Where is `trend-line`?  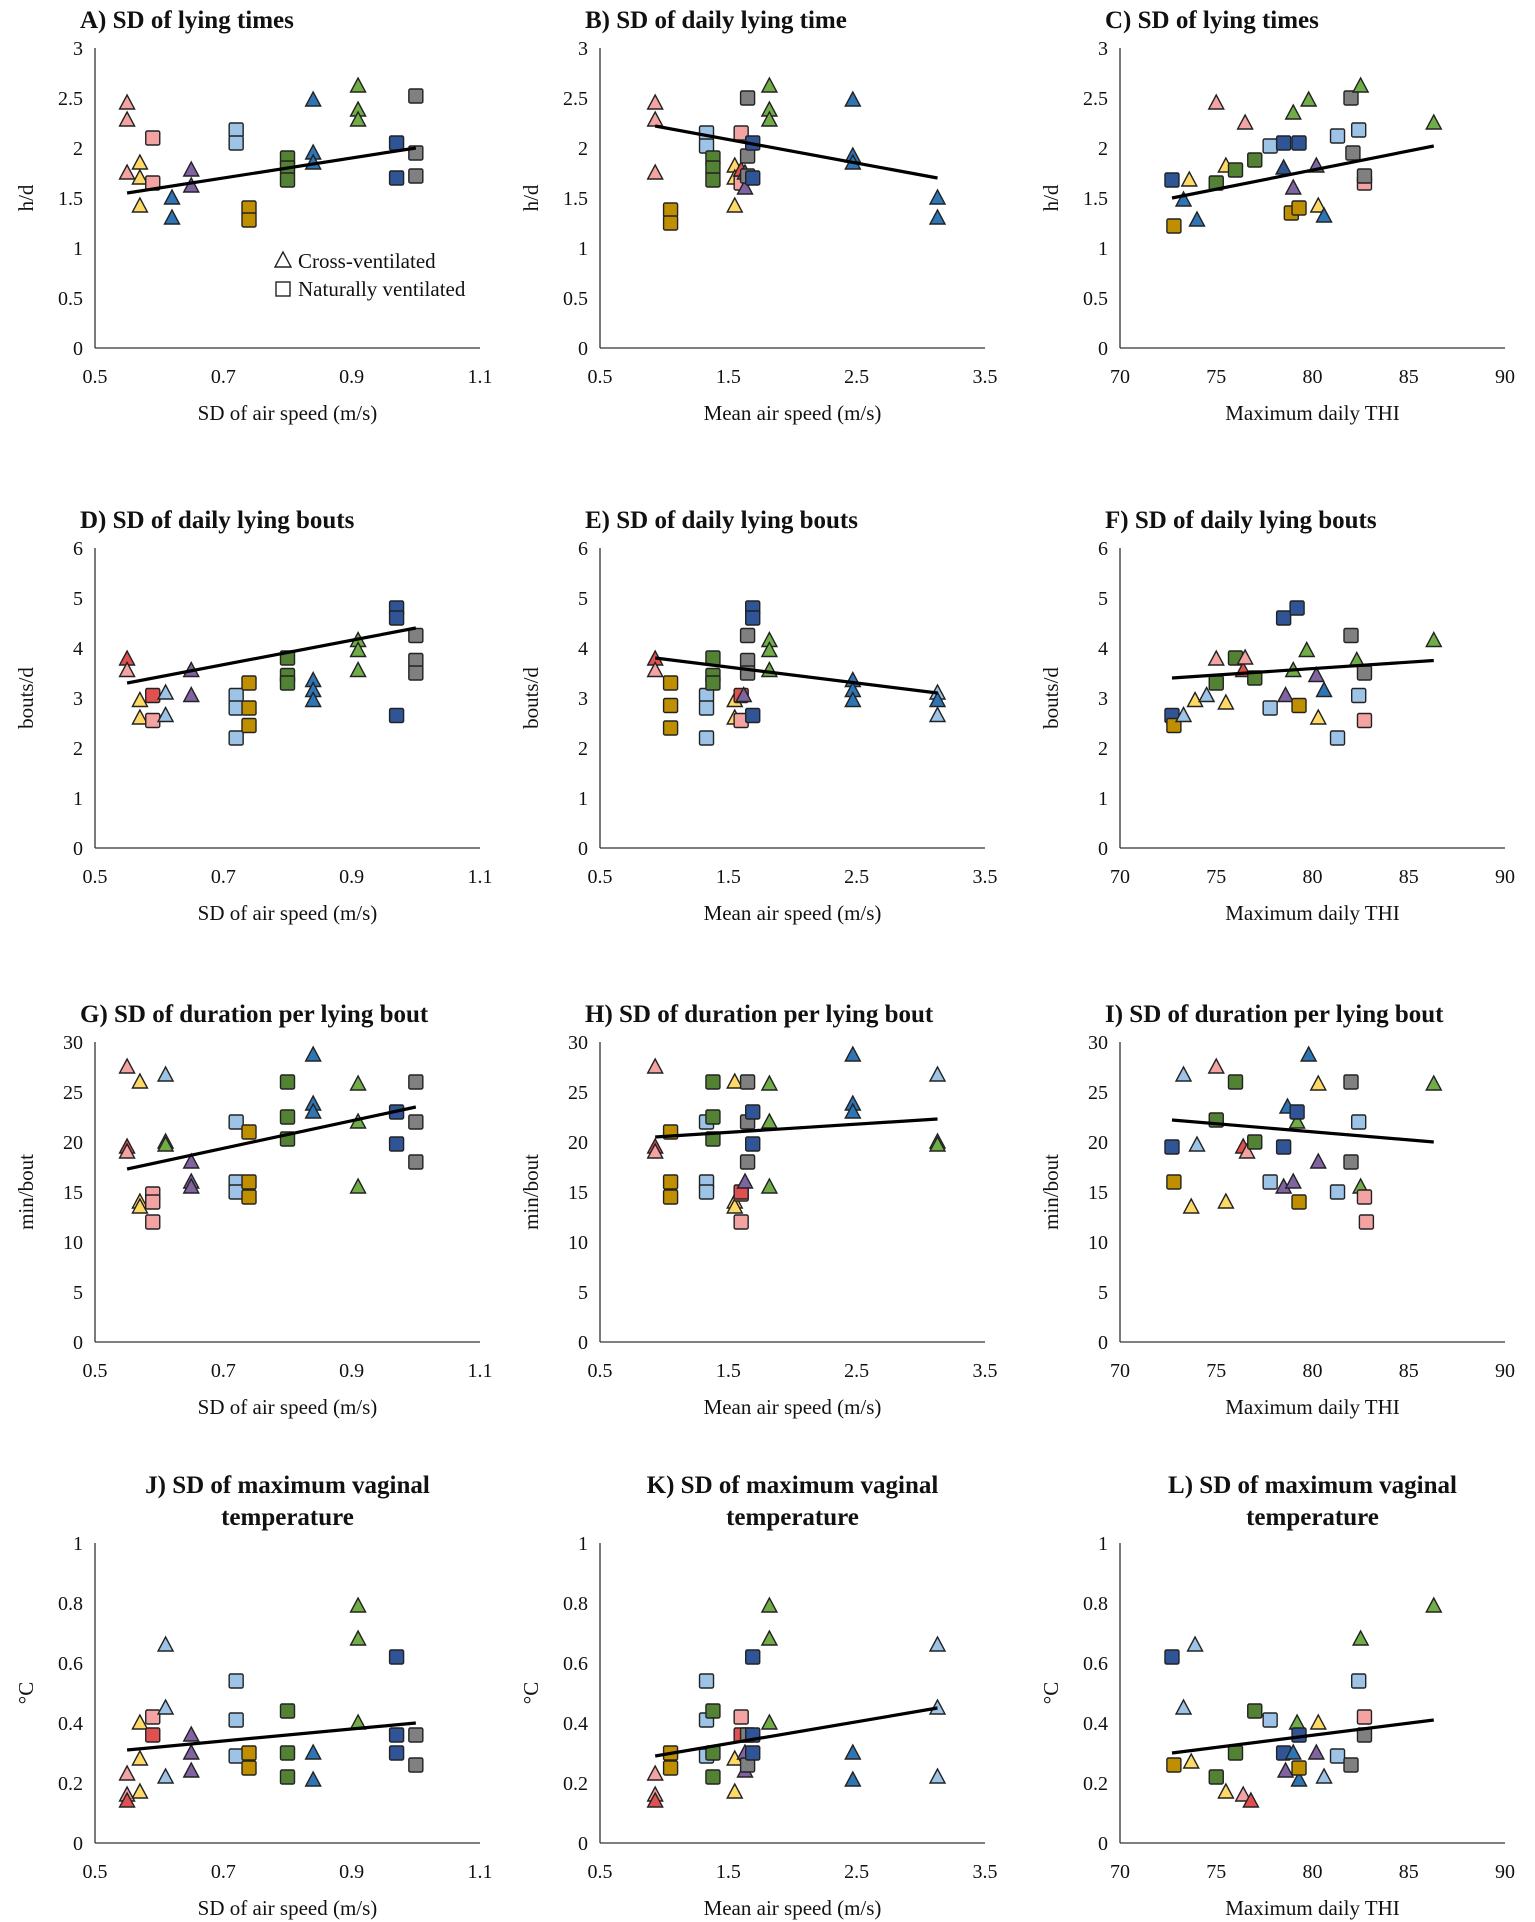
trend-line is located at coordinates (271, 1736).